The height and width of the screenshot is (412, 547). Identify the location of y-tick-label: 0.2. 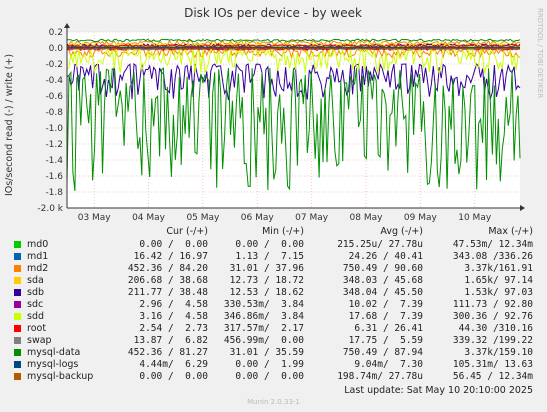
(56, 33).